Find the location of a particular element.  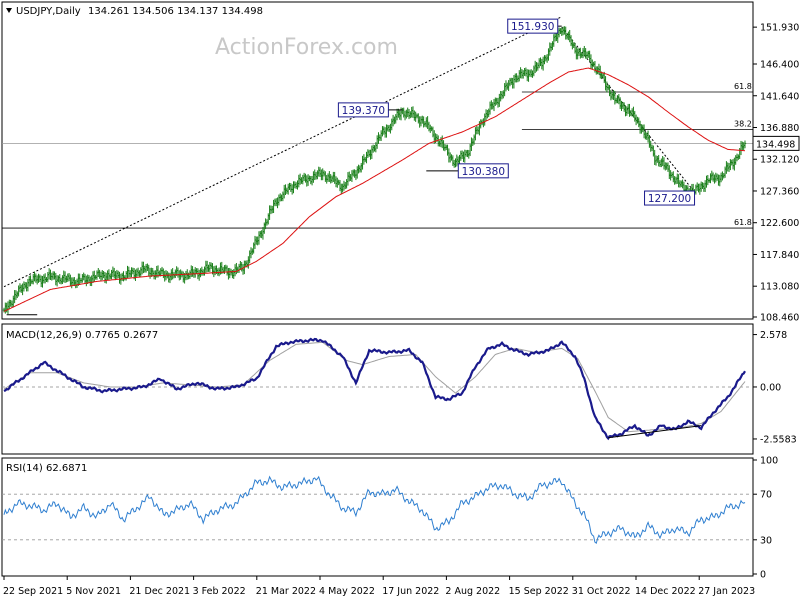

macd-title: MACD(12,26,9) 0.7765 0.2677 is located at coordinates (82, 335).